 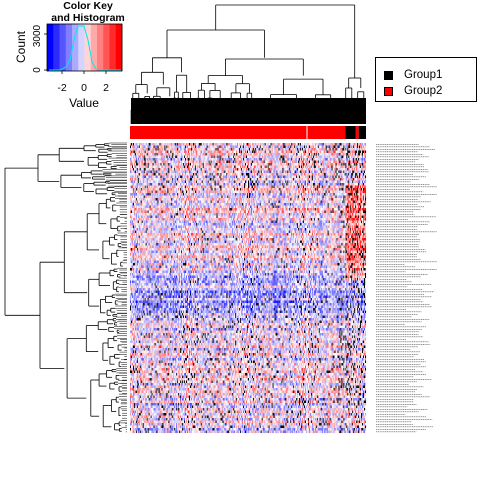 I want to click on color-key-x-tick-3: 2, so click(x=106, y=88).